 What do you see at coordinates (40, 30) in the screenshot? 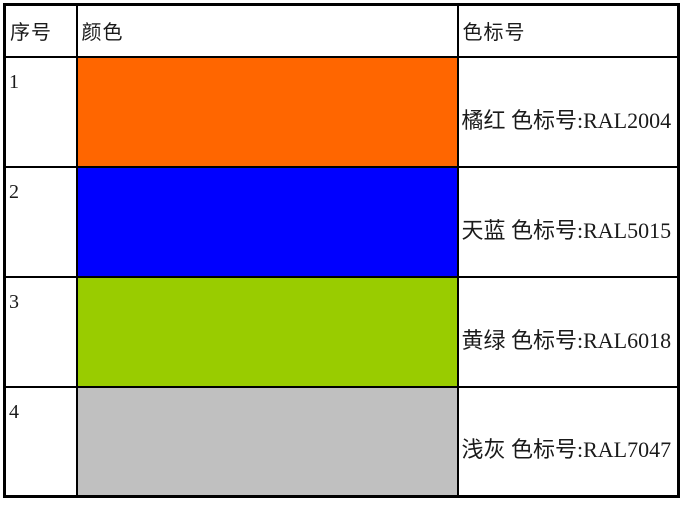
I see `header-serial-number: 序号` at bounding box center [40, 30].